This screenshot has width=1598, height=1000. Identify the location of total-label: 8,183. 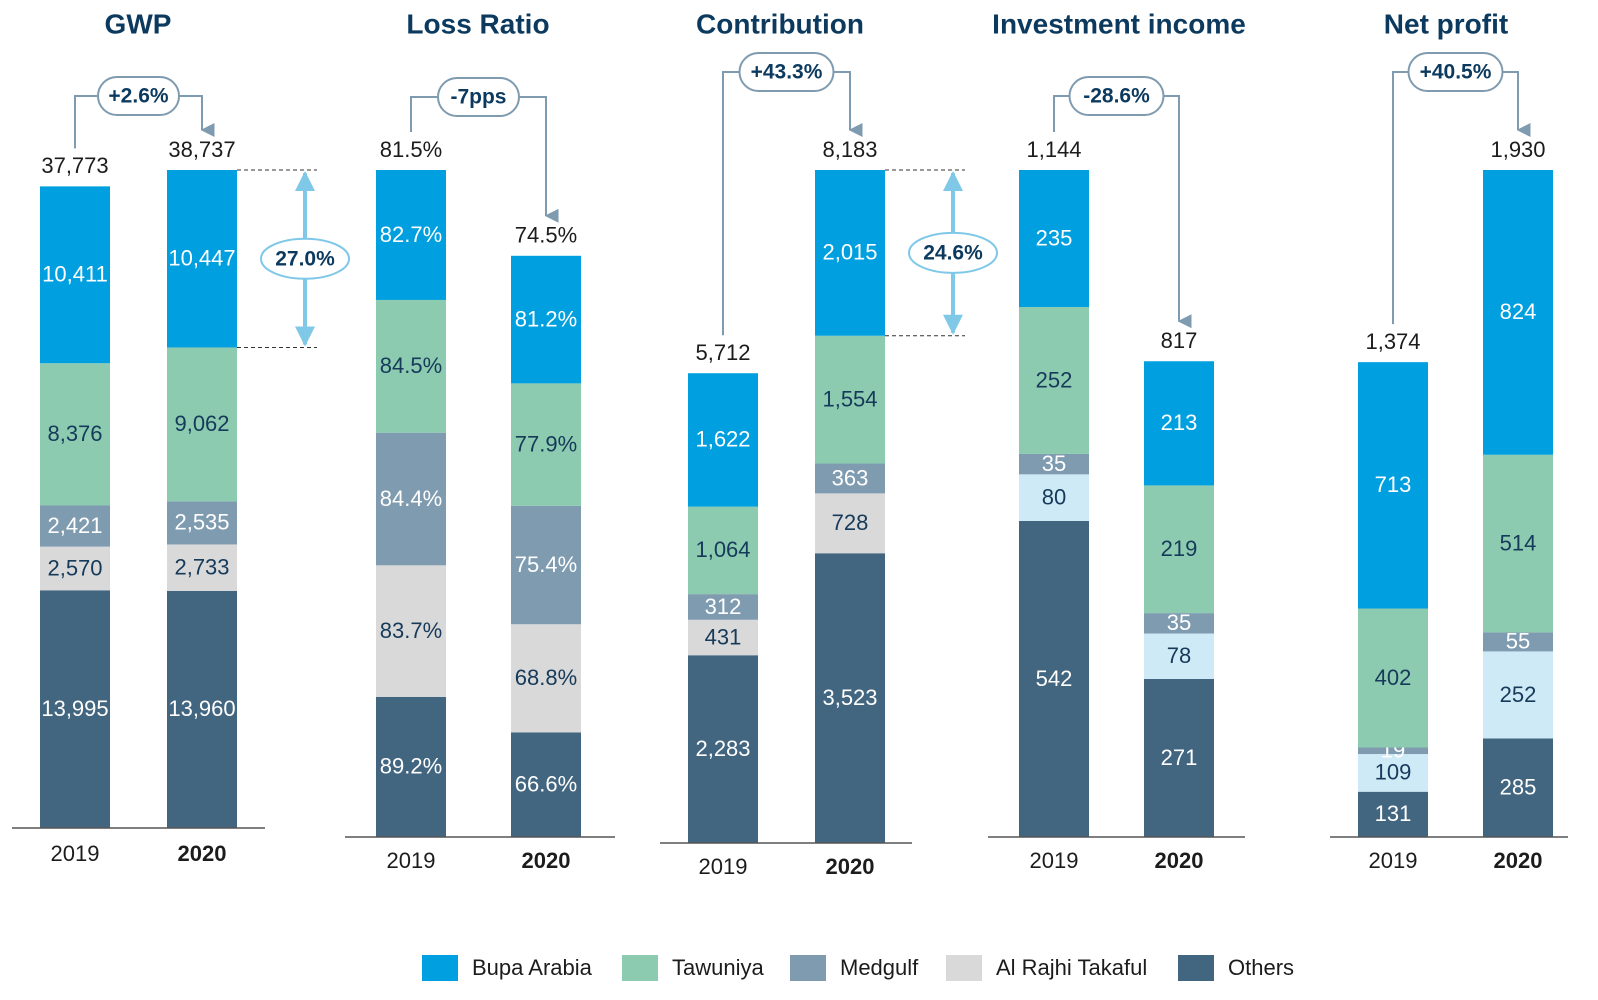
(849, 149).